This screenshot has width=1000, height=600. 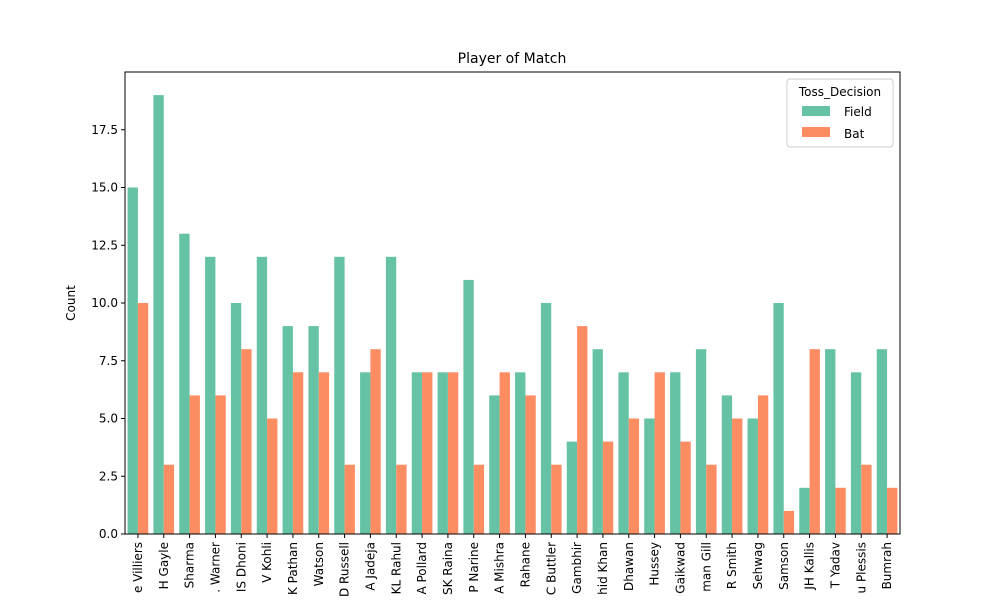 What do you see at coordinates (816, 111) in the screenshot?
I see `legend-swatch-field` at bounding box center [816, 111].